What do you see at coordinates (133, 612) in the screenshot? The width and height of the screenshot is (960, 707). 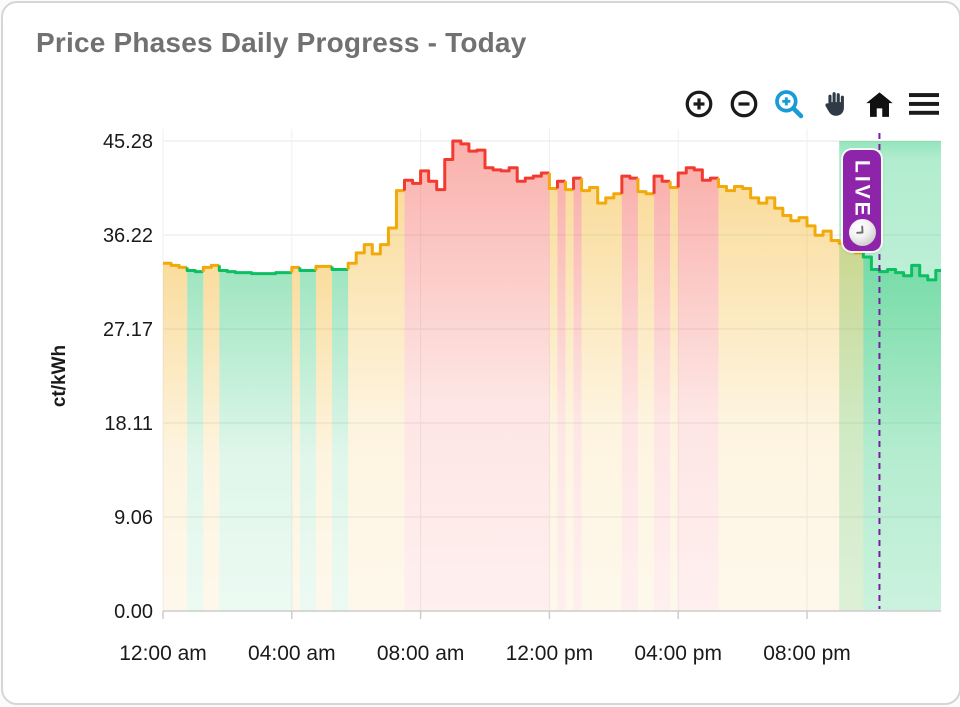 I see `y-tick-label: 0.00` at bounding box center [133, 612].